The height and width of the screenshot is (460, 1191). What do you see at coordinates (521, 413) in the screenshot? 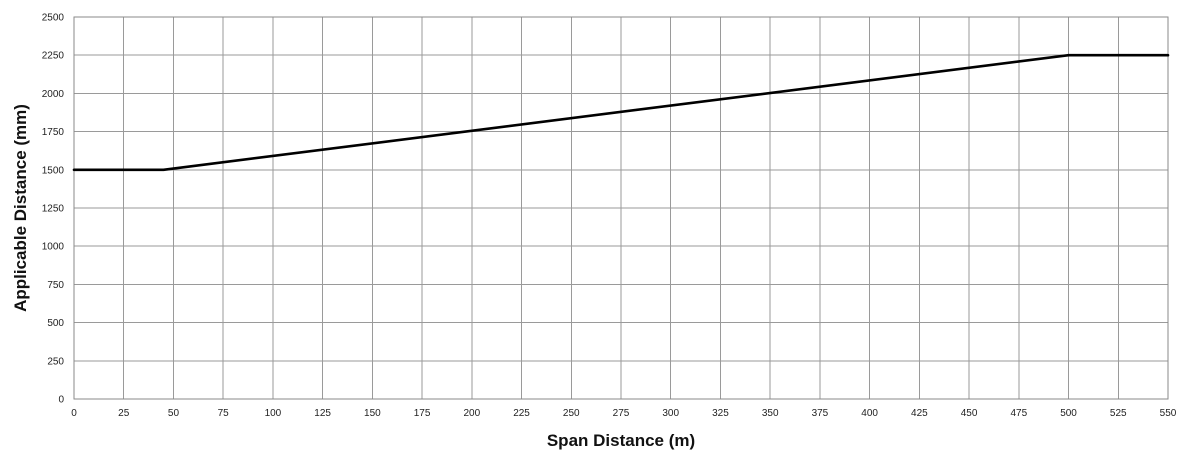
I see `x-tick-label: 225` at bounding box center [521, 413].